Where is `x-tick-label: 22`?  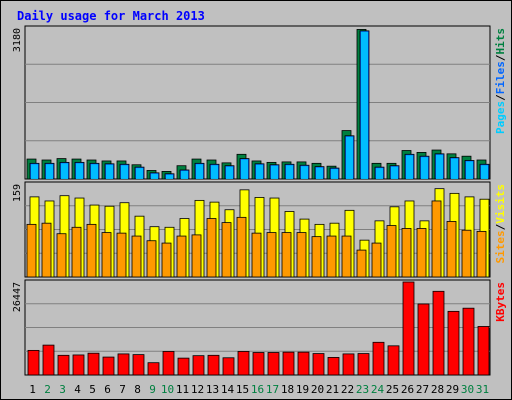 x-tick-label: 22 is located at coordinates (347, 389).